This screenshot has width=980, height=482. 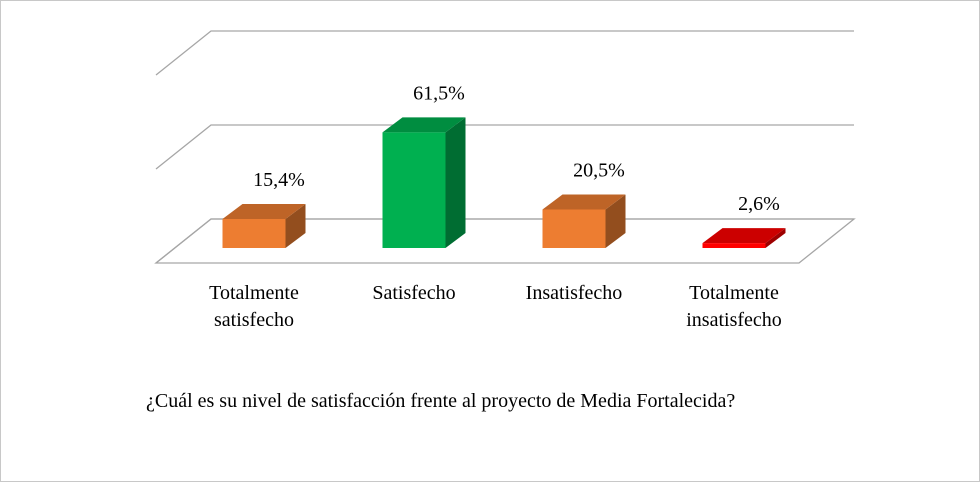 What do you see at coordinates (734, 306) in the screenshot?
I see `category-label: Totalmente insatisfecho` at bounding box center [734, 306].